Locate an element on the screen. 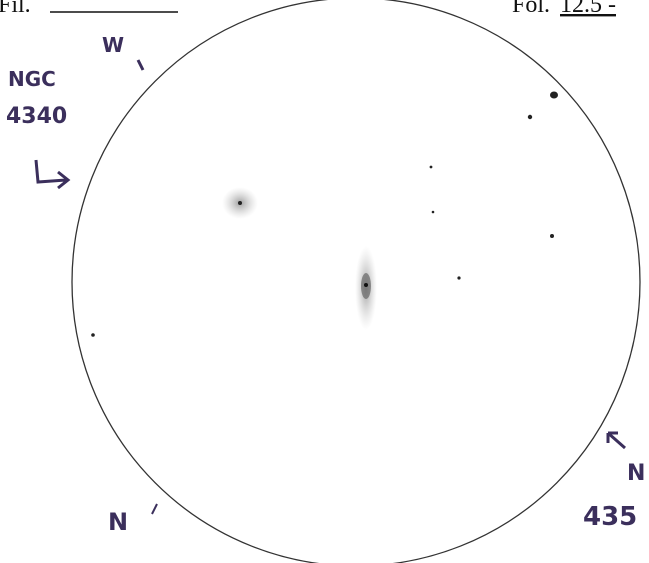 Image resolution: width=649 pixels, height=563 pixels. ngc-number: 4340 is located at coordinates (36, 116).